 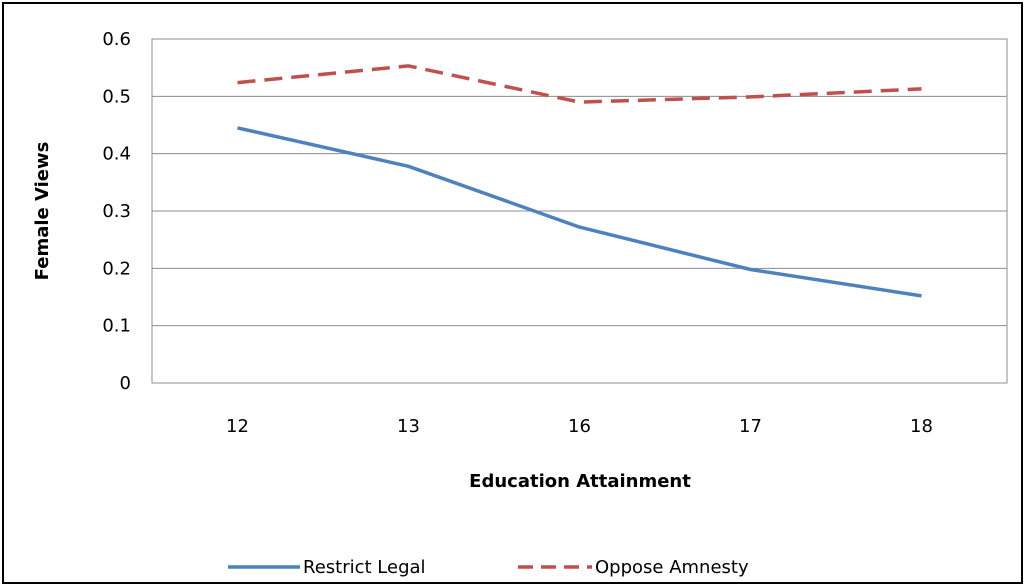 What do you see at coordinates (237, 426) in the screenshot?
I see `x-tick-label: 12` at bounding box center [237, 426].